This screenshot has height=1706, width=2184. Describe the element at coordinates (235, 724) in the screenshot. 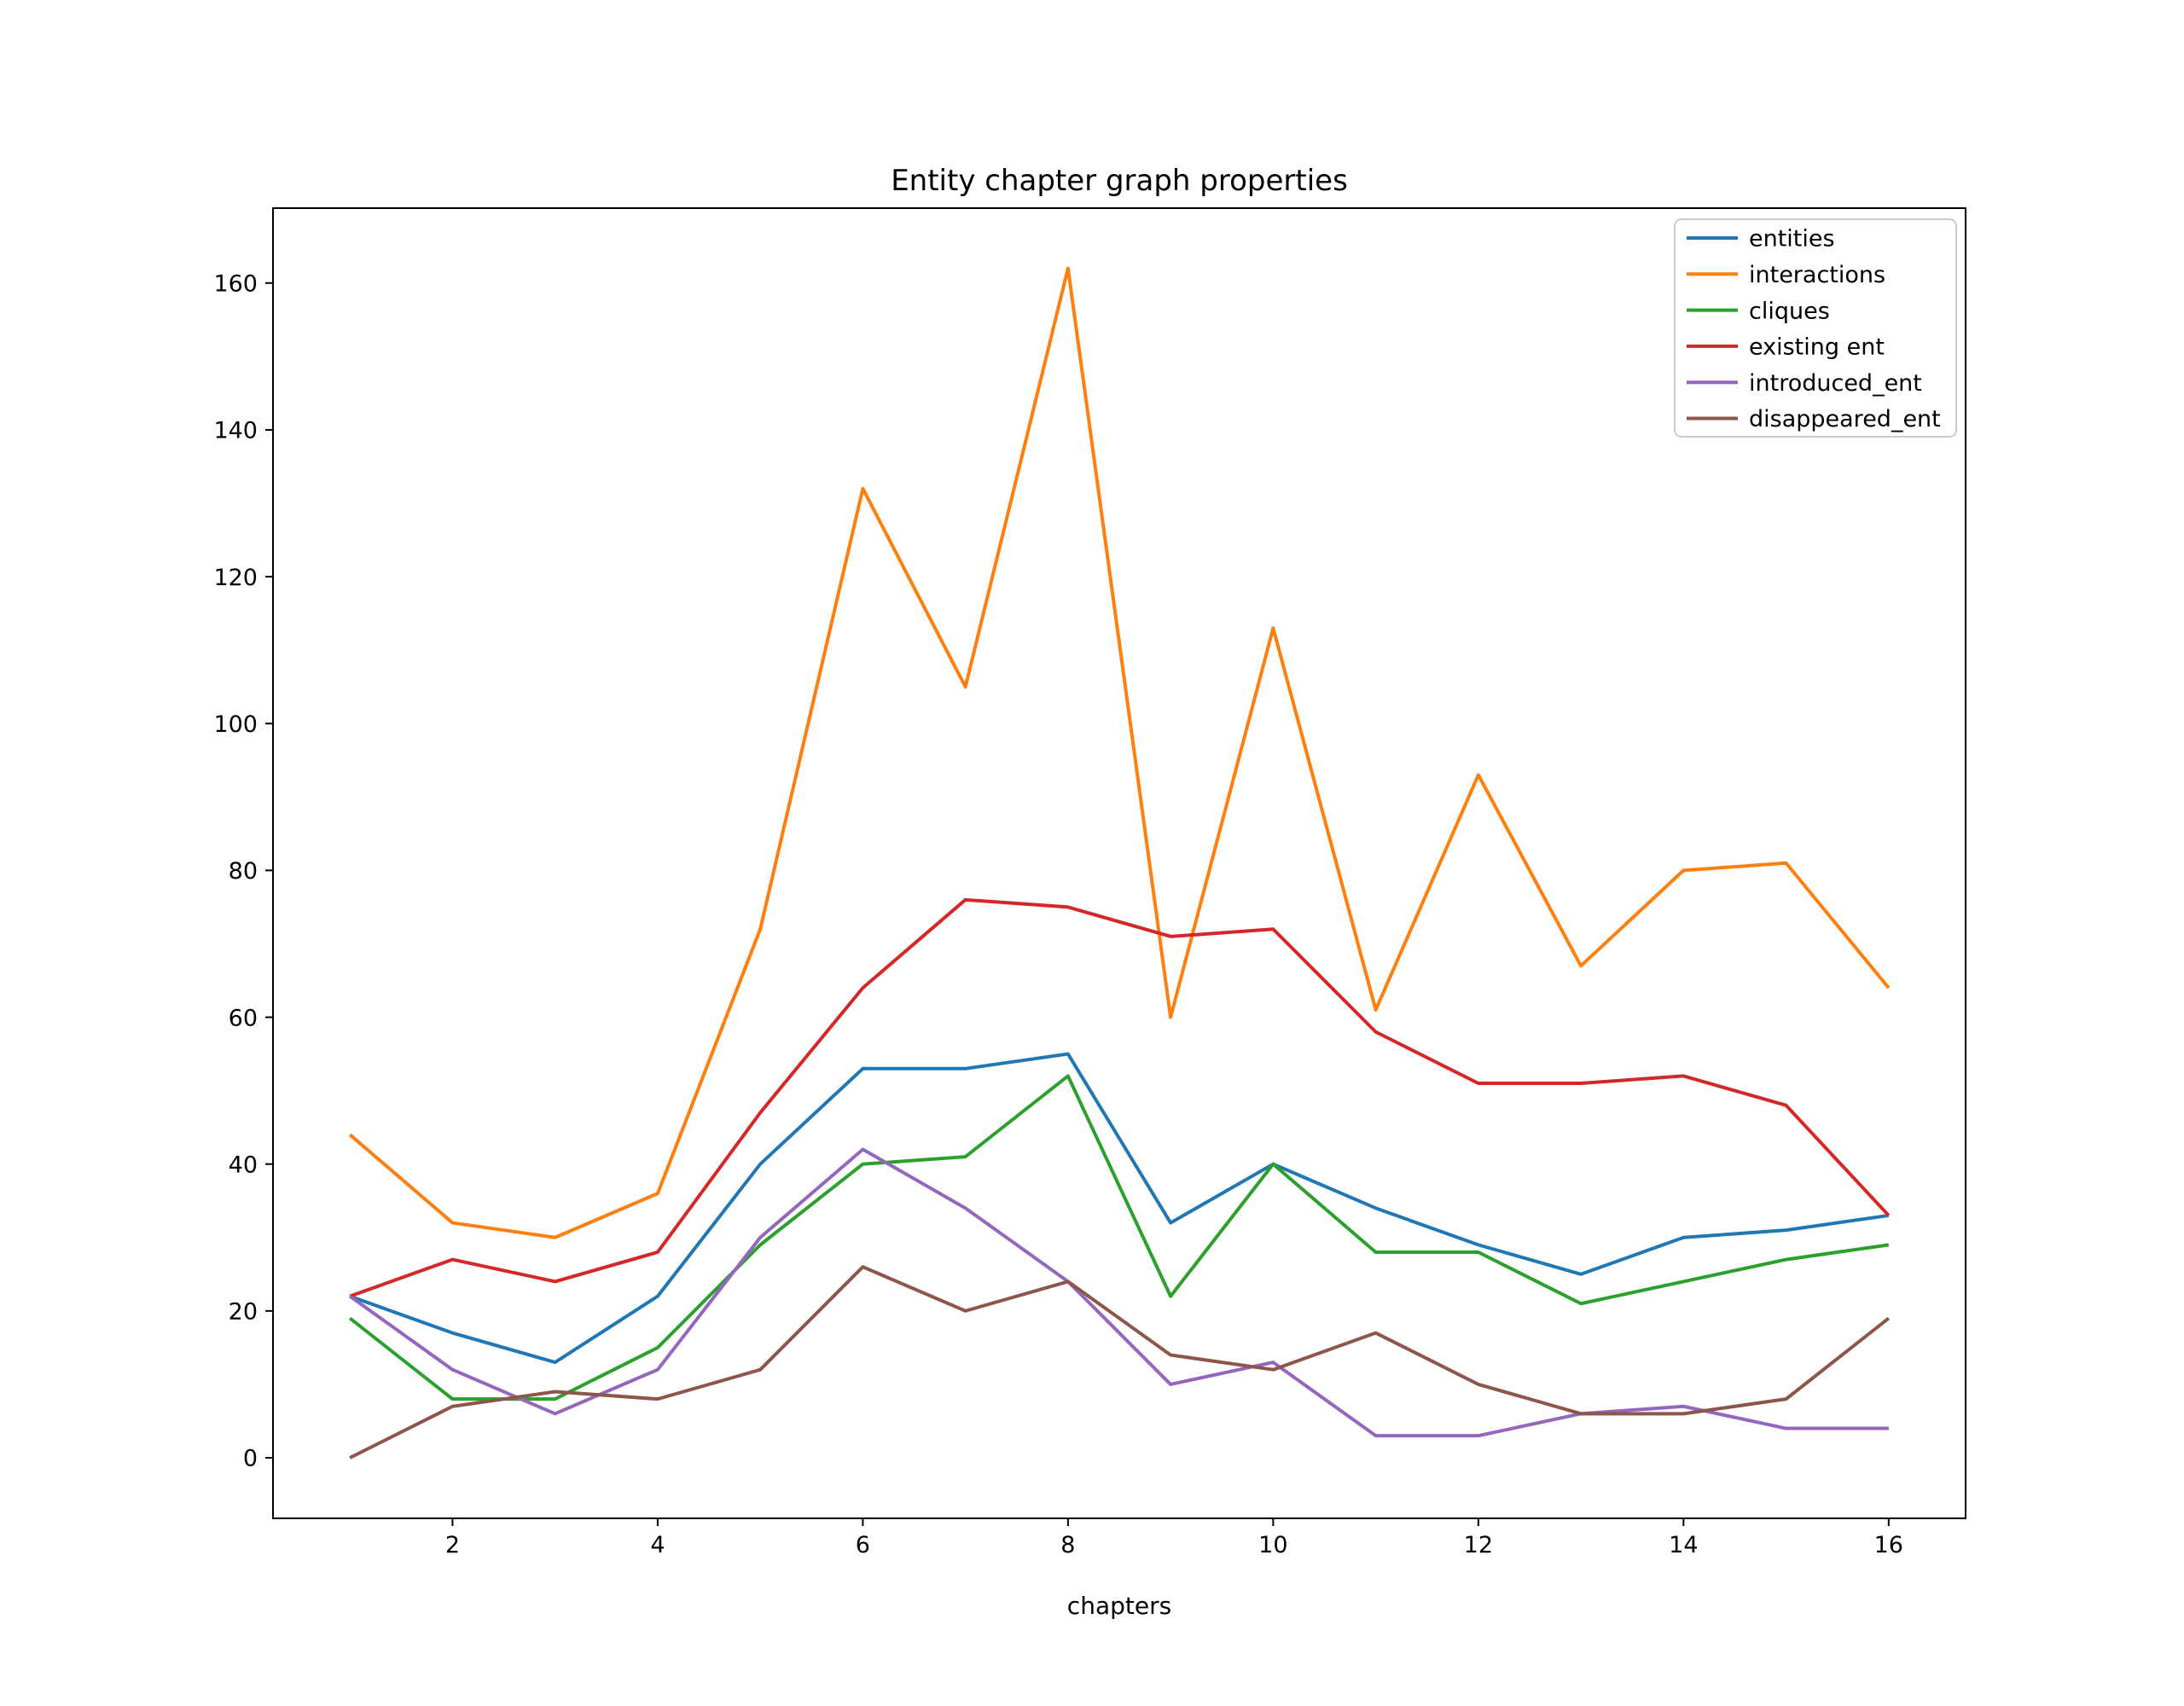

I see `y-tick-label: 100` at that location.